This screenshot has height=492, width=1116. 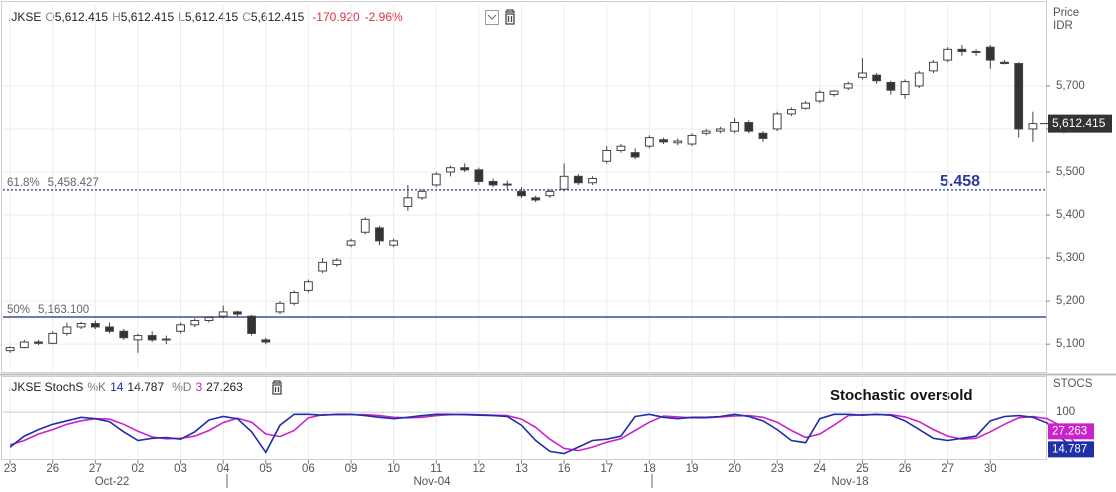 What do you see at coordinates (1066, 13) in the screenshot?
I see `y-axis-title: Price` at bounding box center [1066, 13].